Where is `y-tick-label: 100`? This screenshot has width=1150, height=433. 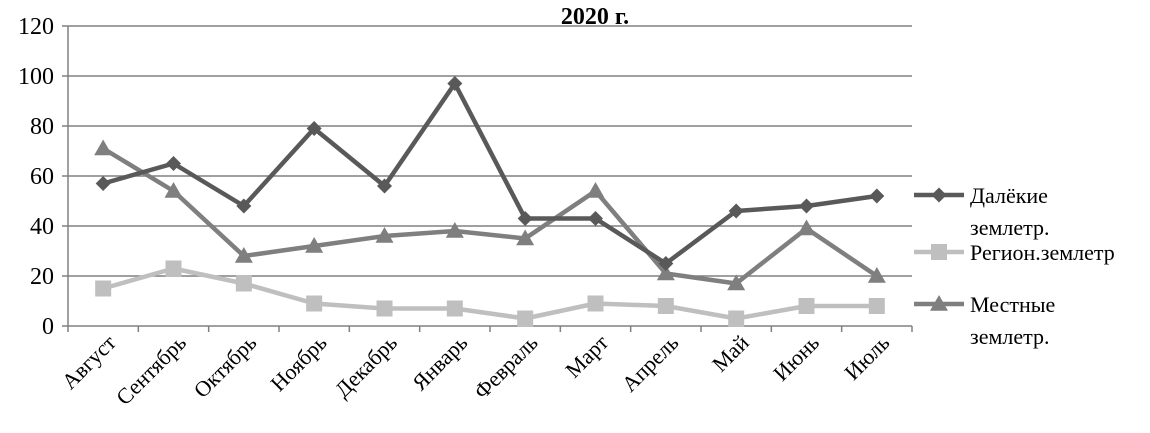
y-tick-label: 100 is located at coordinates (36, 77).